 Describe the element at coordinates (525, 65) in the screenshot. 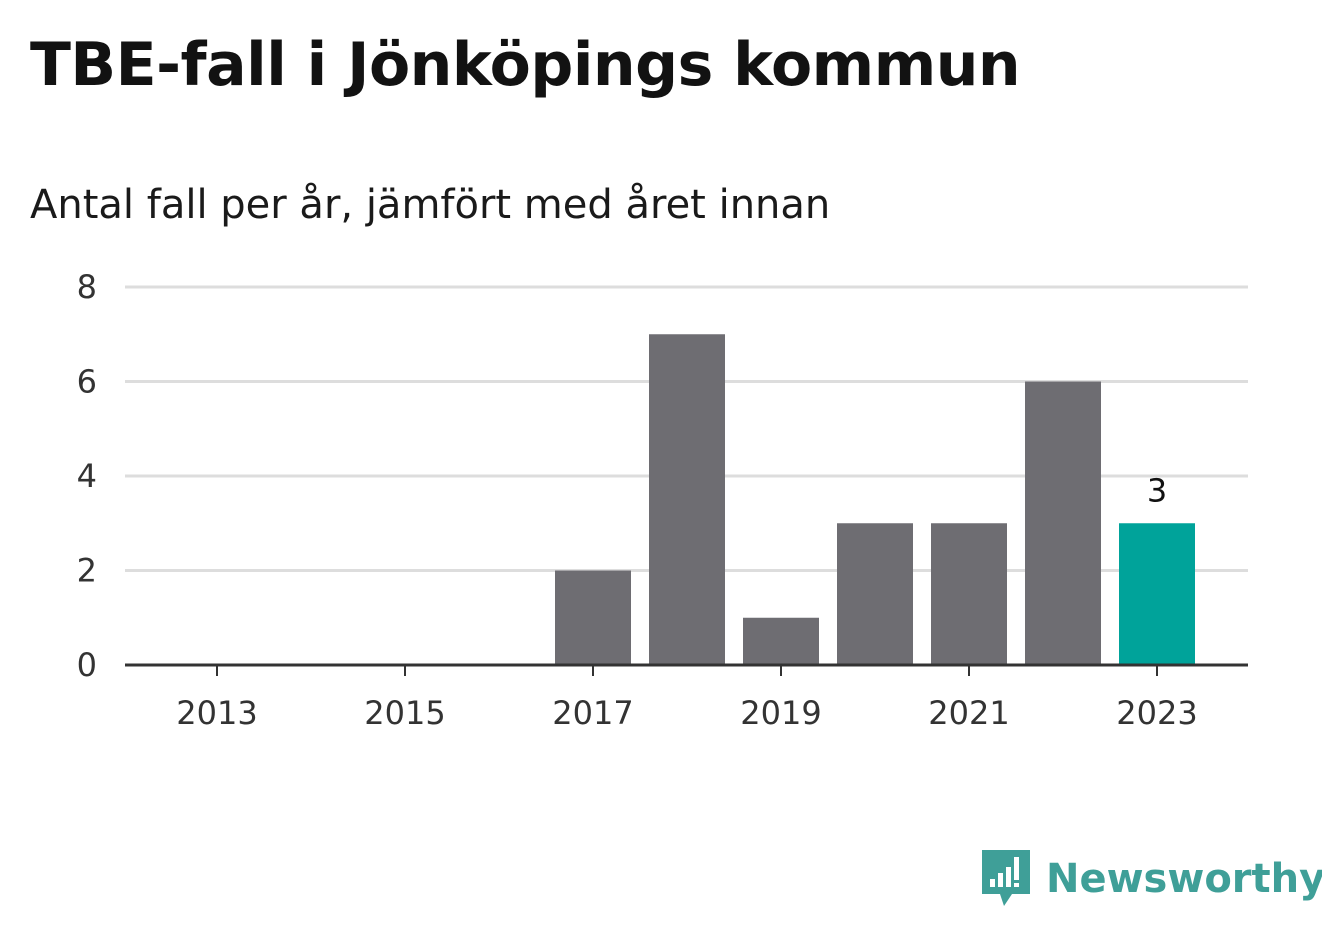

I see `chart-title: TBE-fall i Jönköpings kommun` at that location.